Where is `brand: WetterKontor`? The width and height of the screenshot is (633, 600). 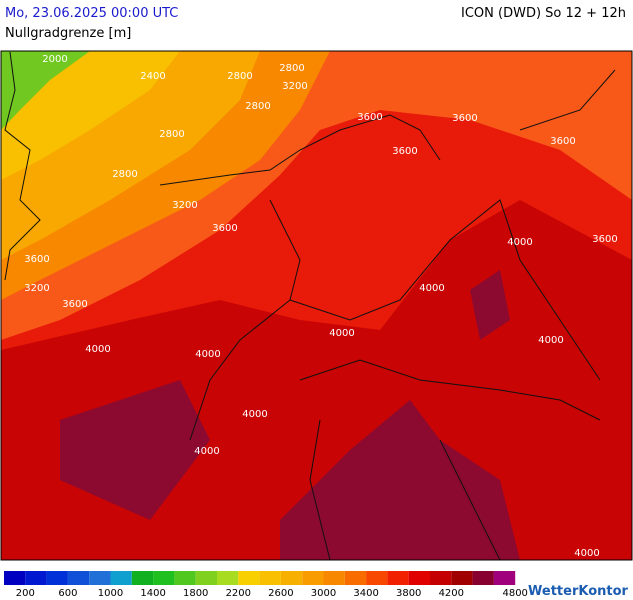 brand: WetterKontor is located at coordinates (578, 591).